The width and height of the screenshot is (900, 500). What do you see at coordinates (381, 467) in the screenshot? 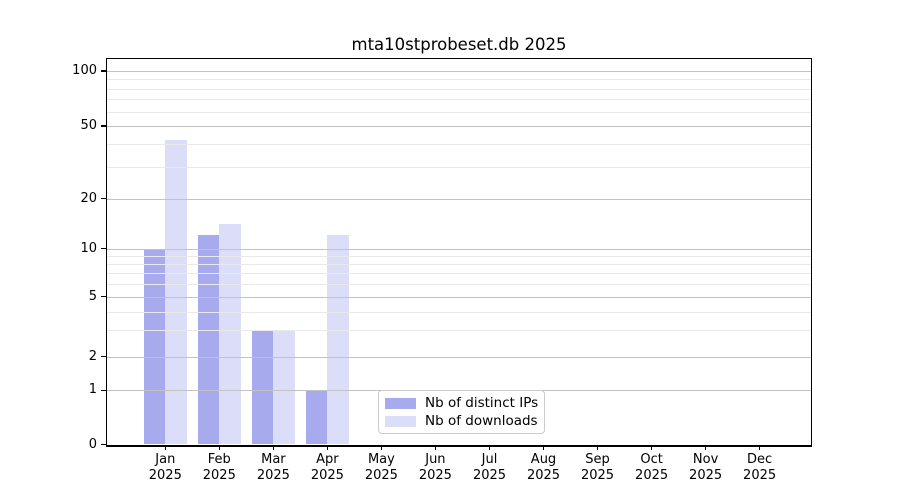
I see `x-tick-label: May 2025` at bounding box center [381, 467].